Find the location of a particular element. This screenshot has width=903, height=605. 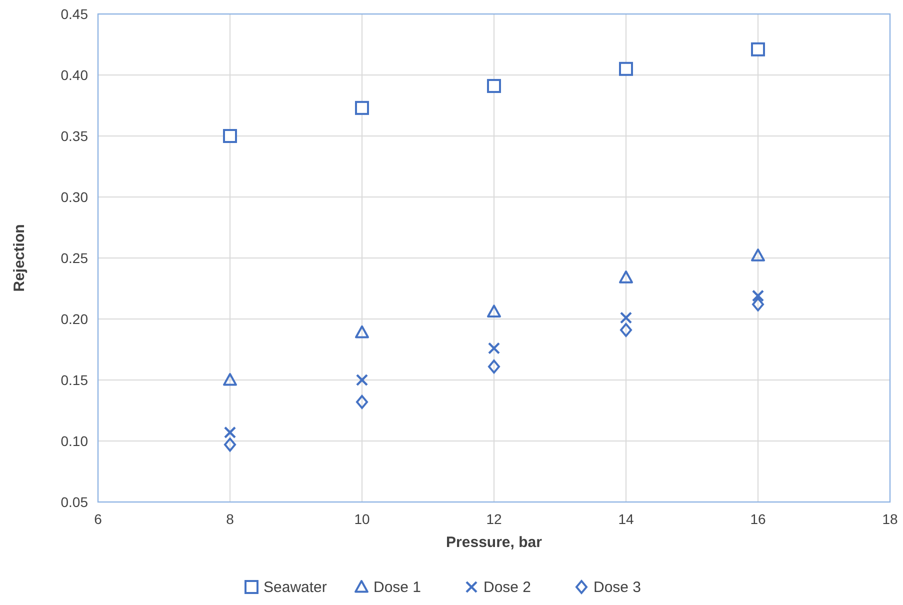

y-tick-label: 0.20 is located at coordinates (74, 319).